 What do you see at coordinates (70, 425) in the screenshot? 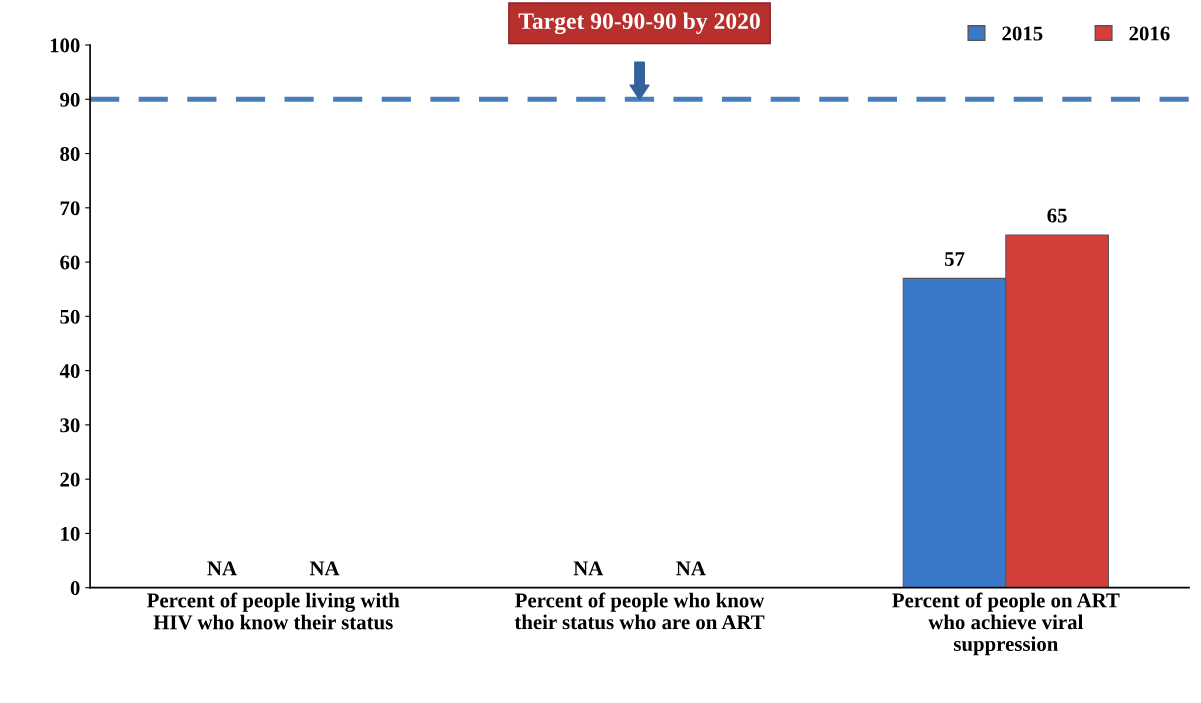
I see `y-tick-label: 30` at bounding box center [70, 425].